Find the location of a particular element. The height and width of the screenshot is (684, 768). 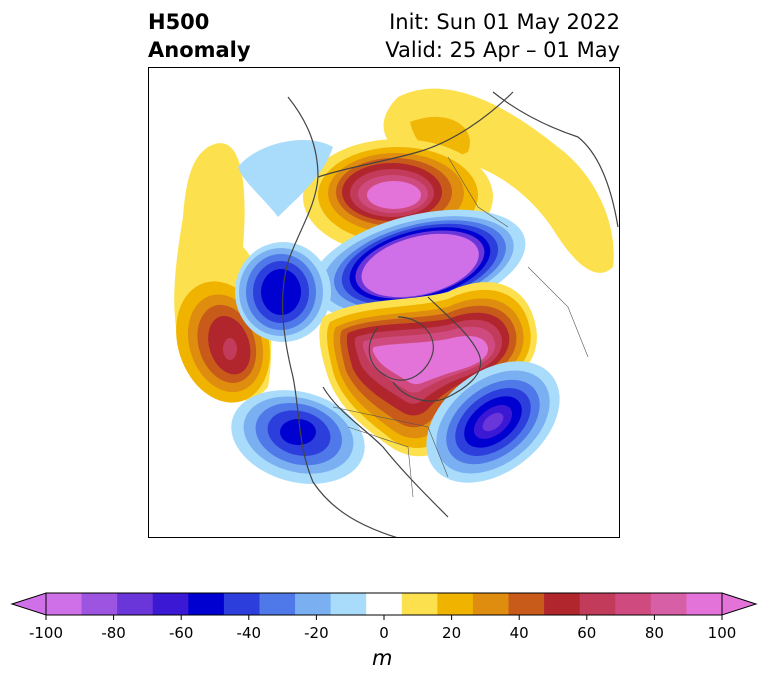

anomaly-atlantic-negative is located at coordinates (493, 422).